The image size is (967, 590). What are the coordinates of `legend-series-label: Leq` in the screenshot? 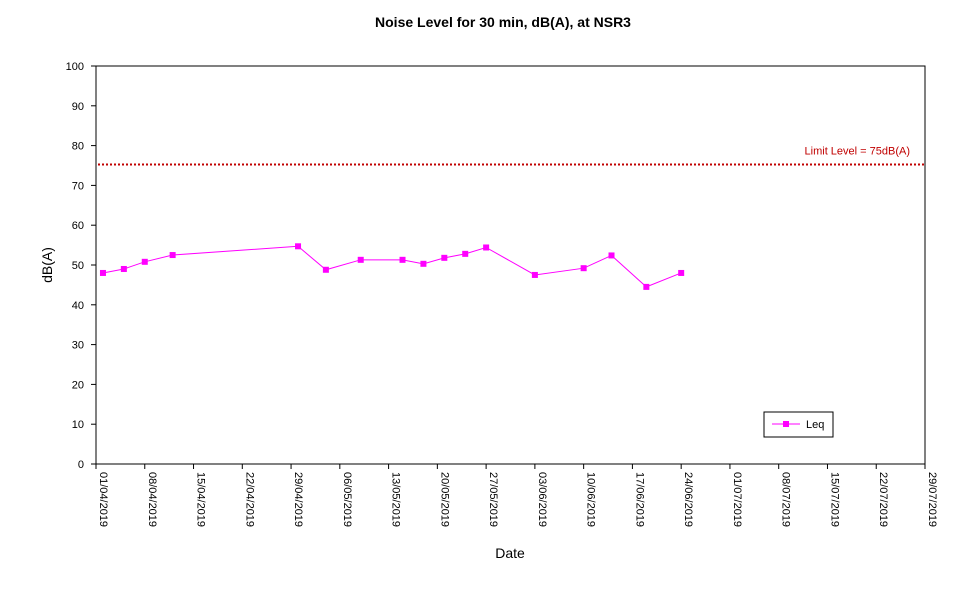 It's located at (815, 425).